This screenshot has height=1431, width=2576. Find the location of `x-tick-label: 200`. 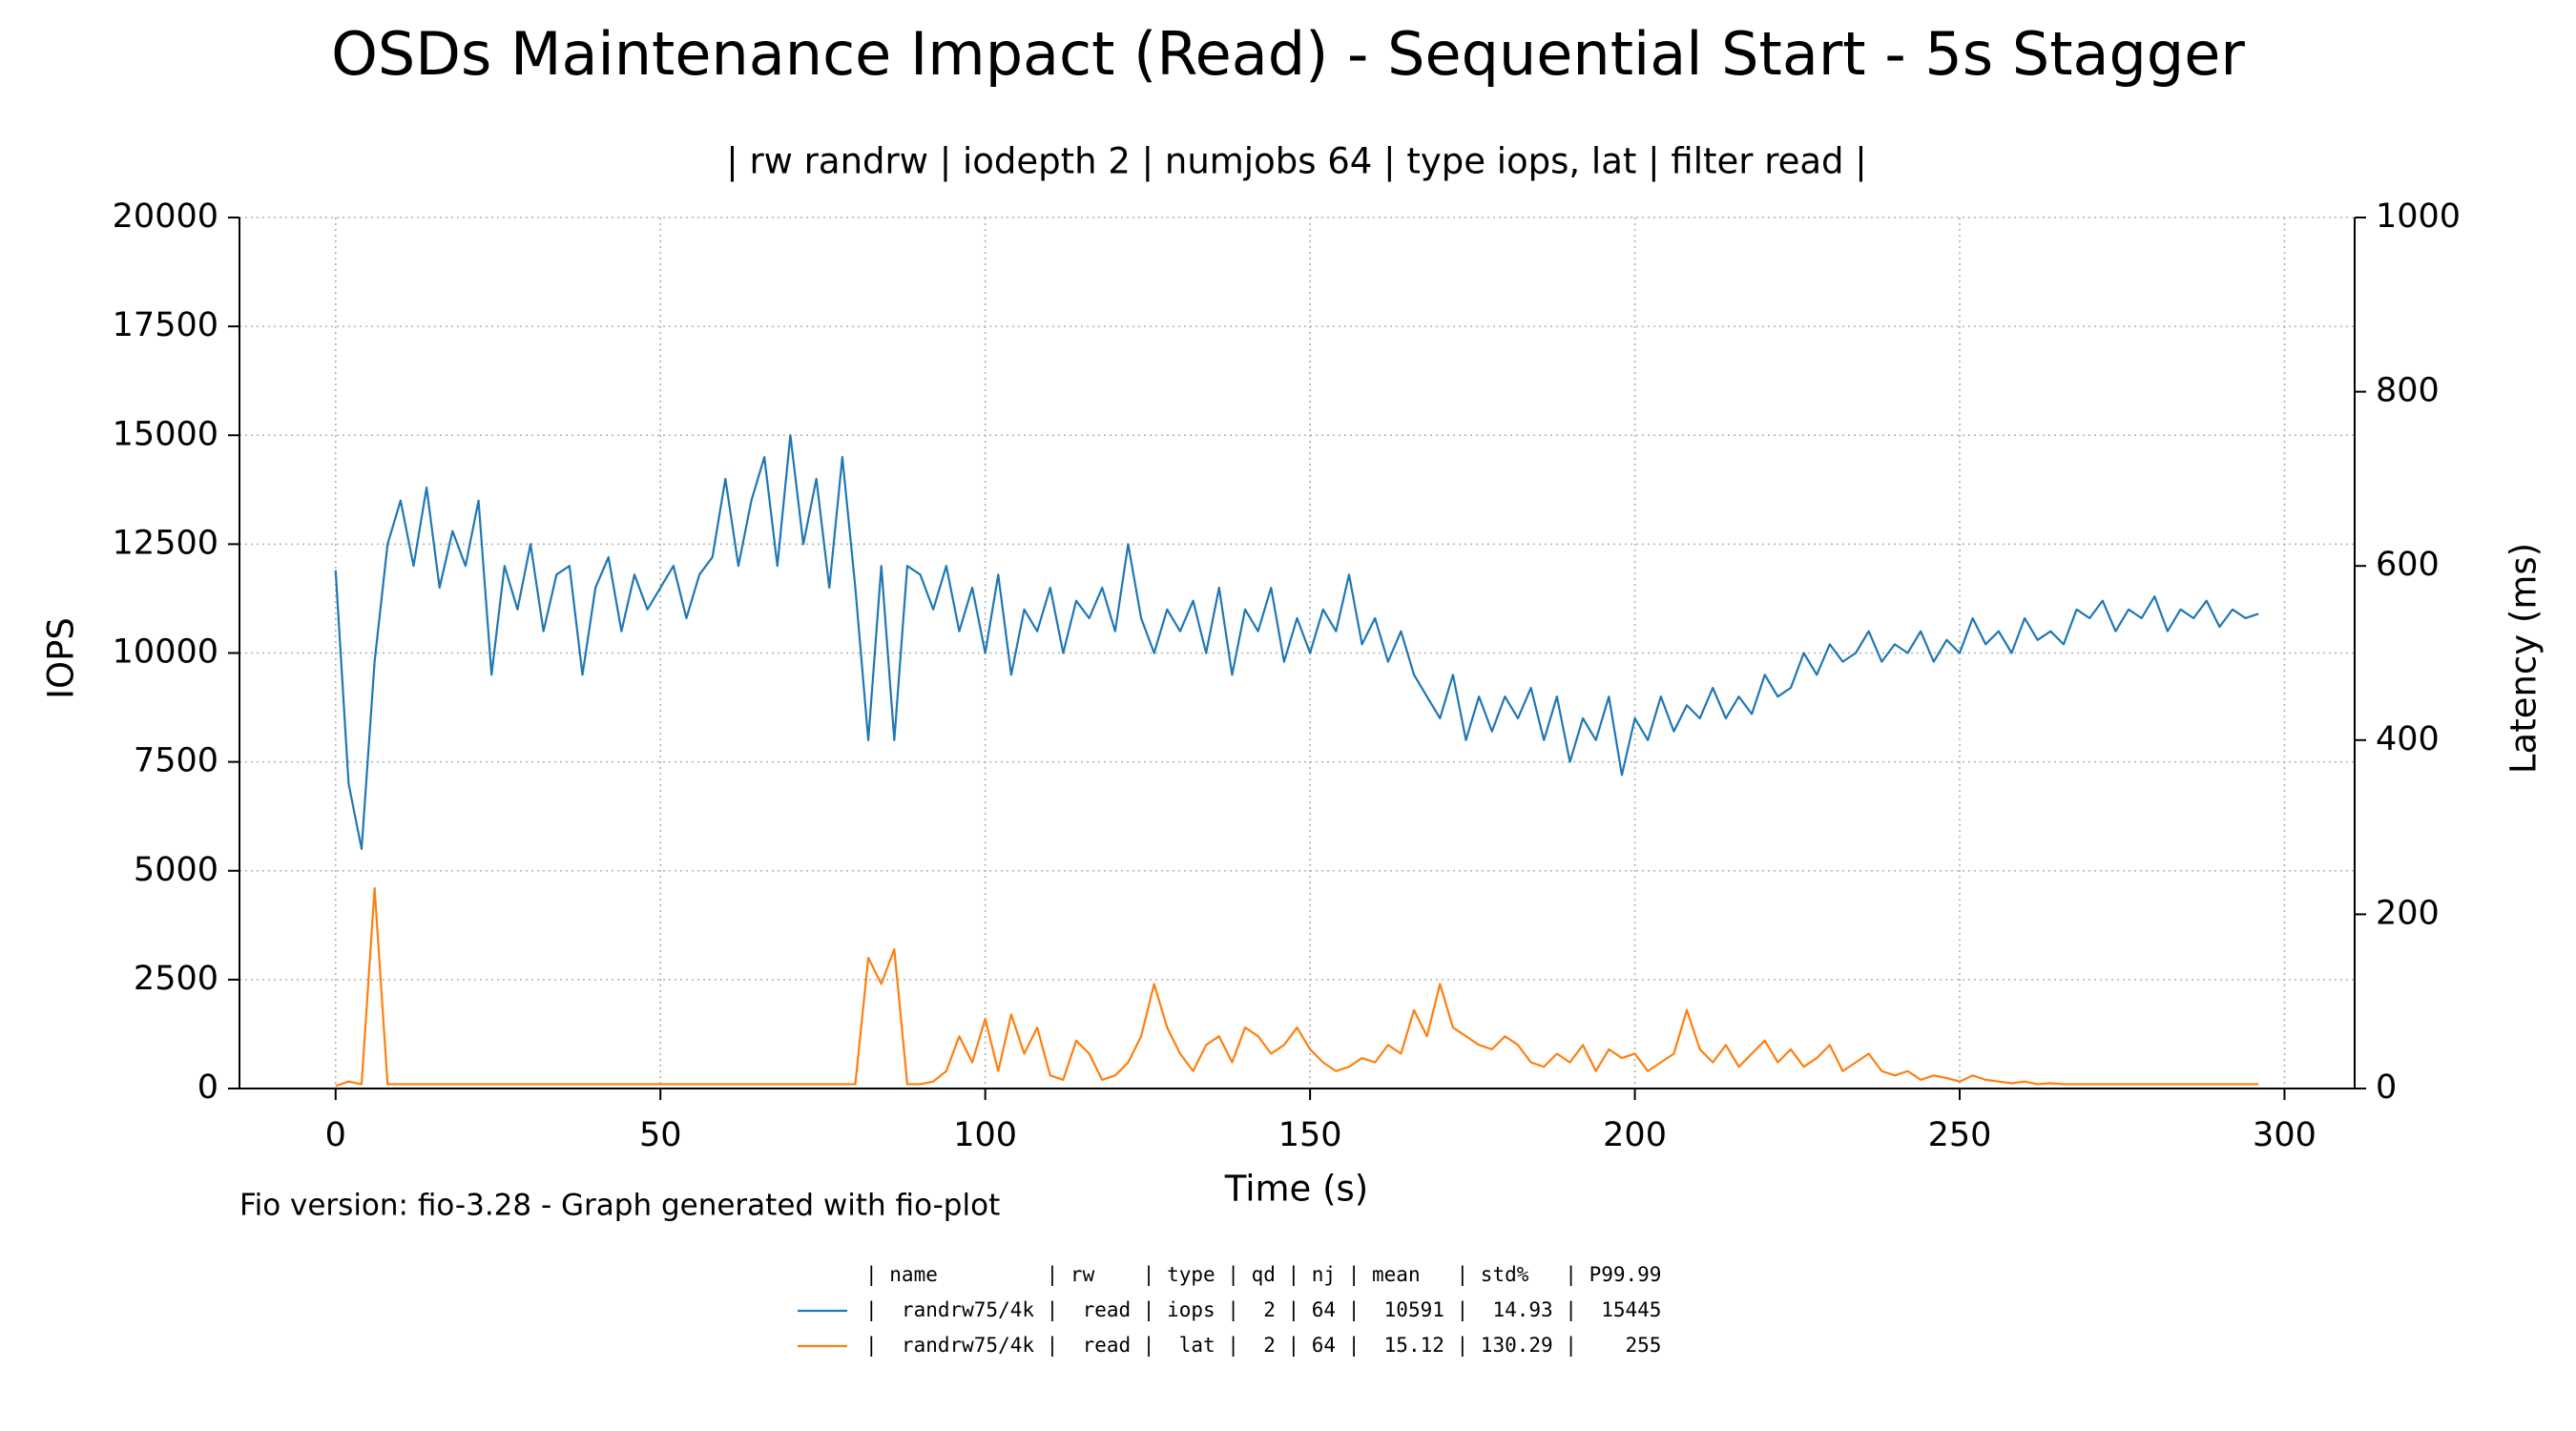

x-tick-label: 200 is located at coordinates (1635, 1135).